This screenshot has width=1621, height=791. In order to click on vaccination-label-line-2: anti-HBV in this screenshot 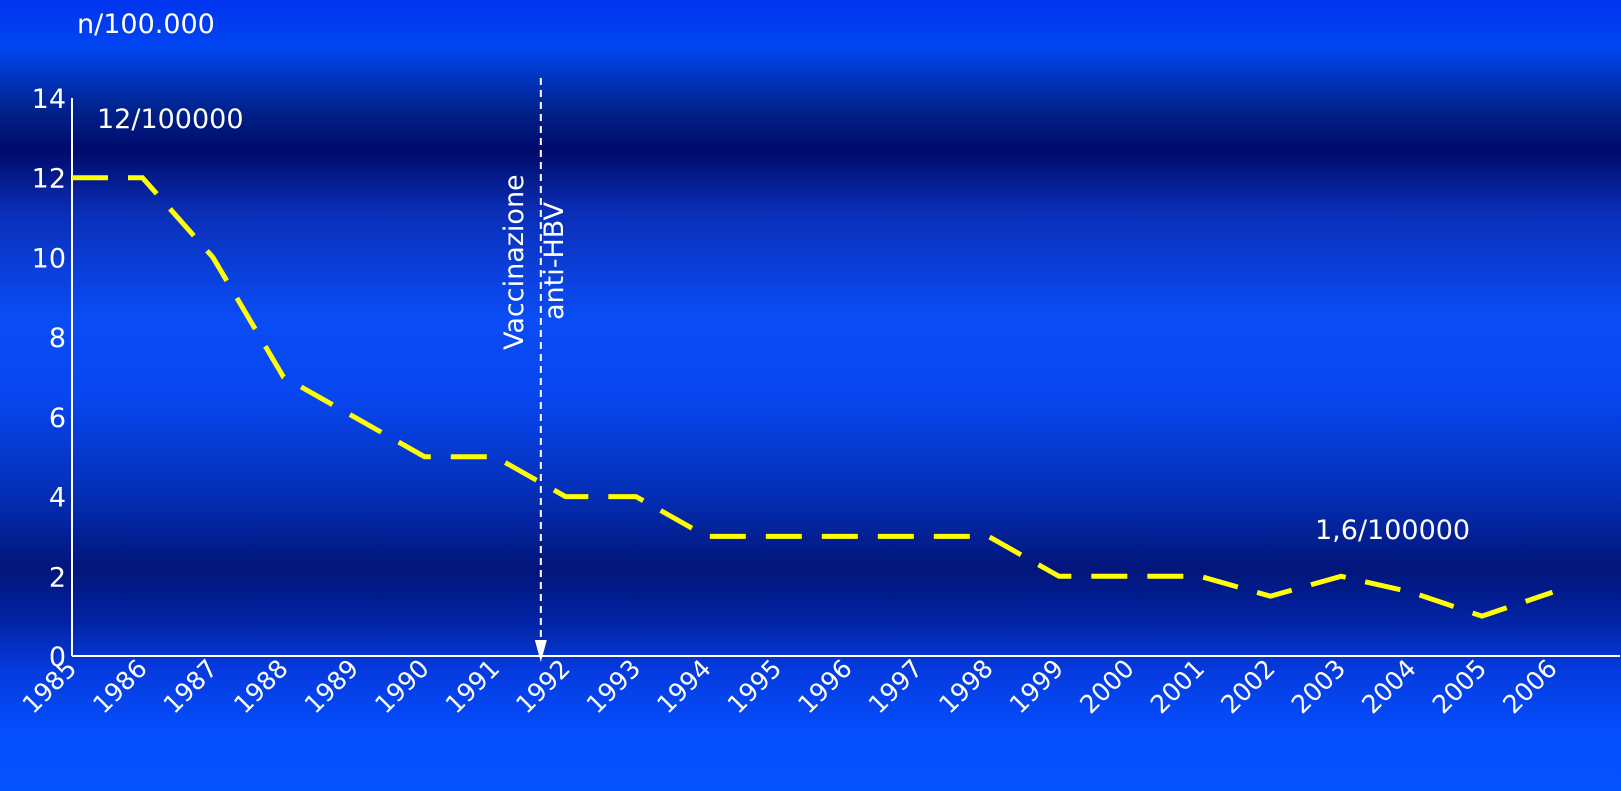, I will do `click(554, 261)`.